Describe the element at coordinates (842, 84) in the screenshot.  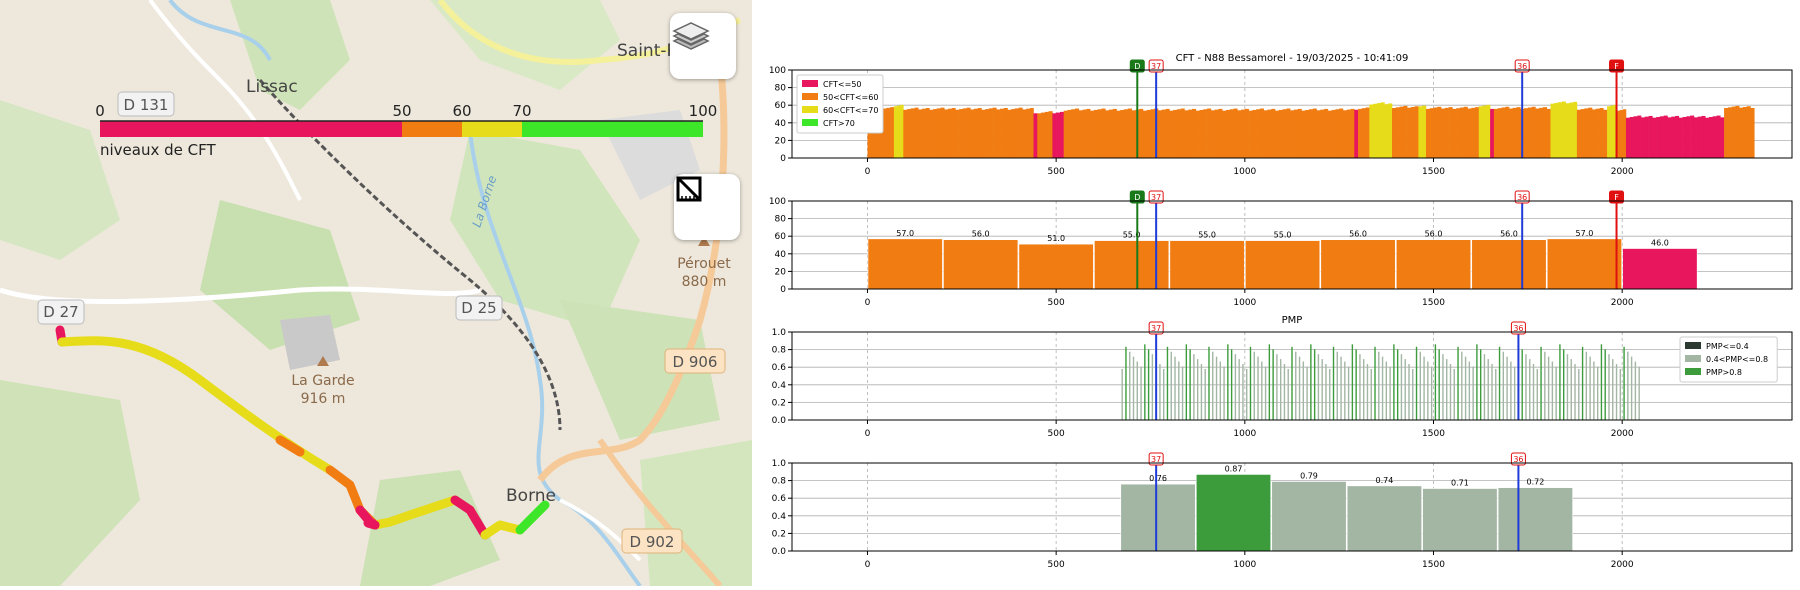
I see `legend-label: CFT<=50` at that location.